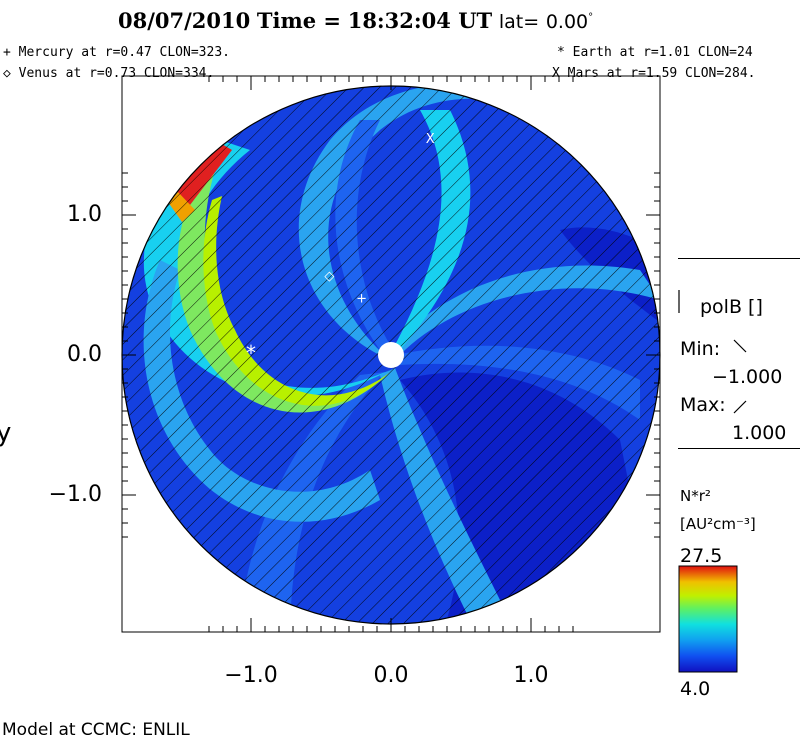  Describe the element at coordinates (747, 377) in the screenshot. I see `min-value: −1.000` at that location.